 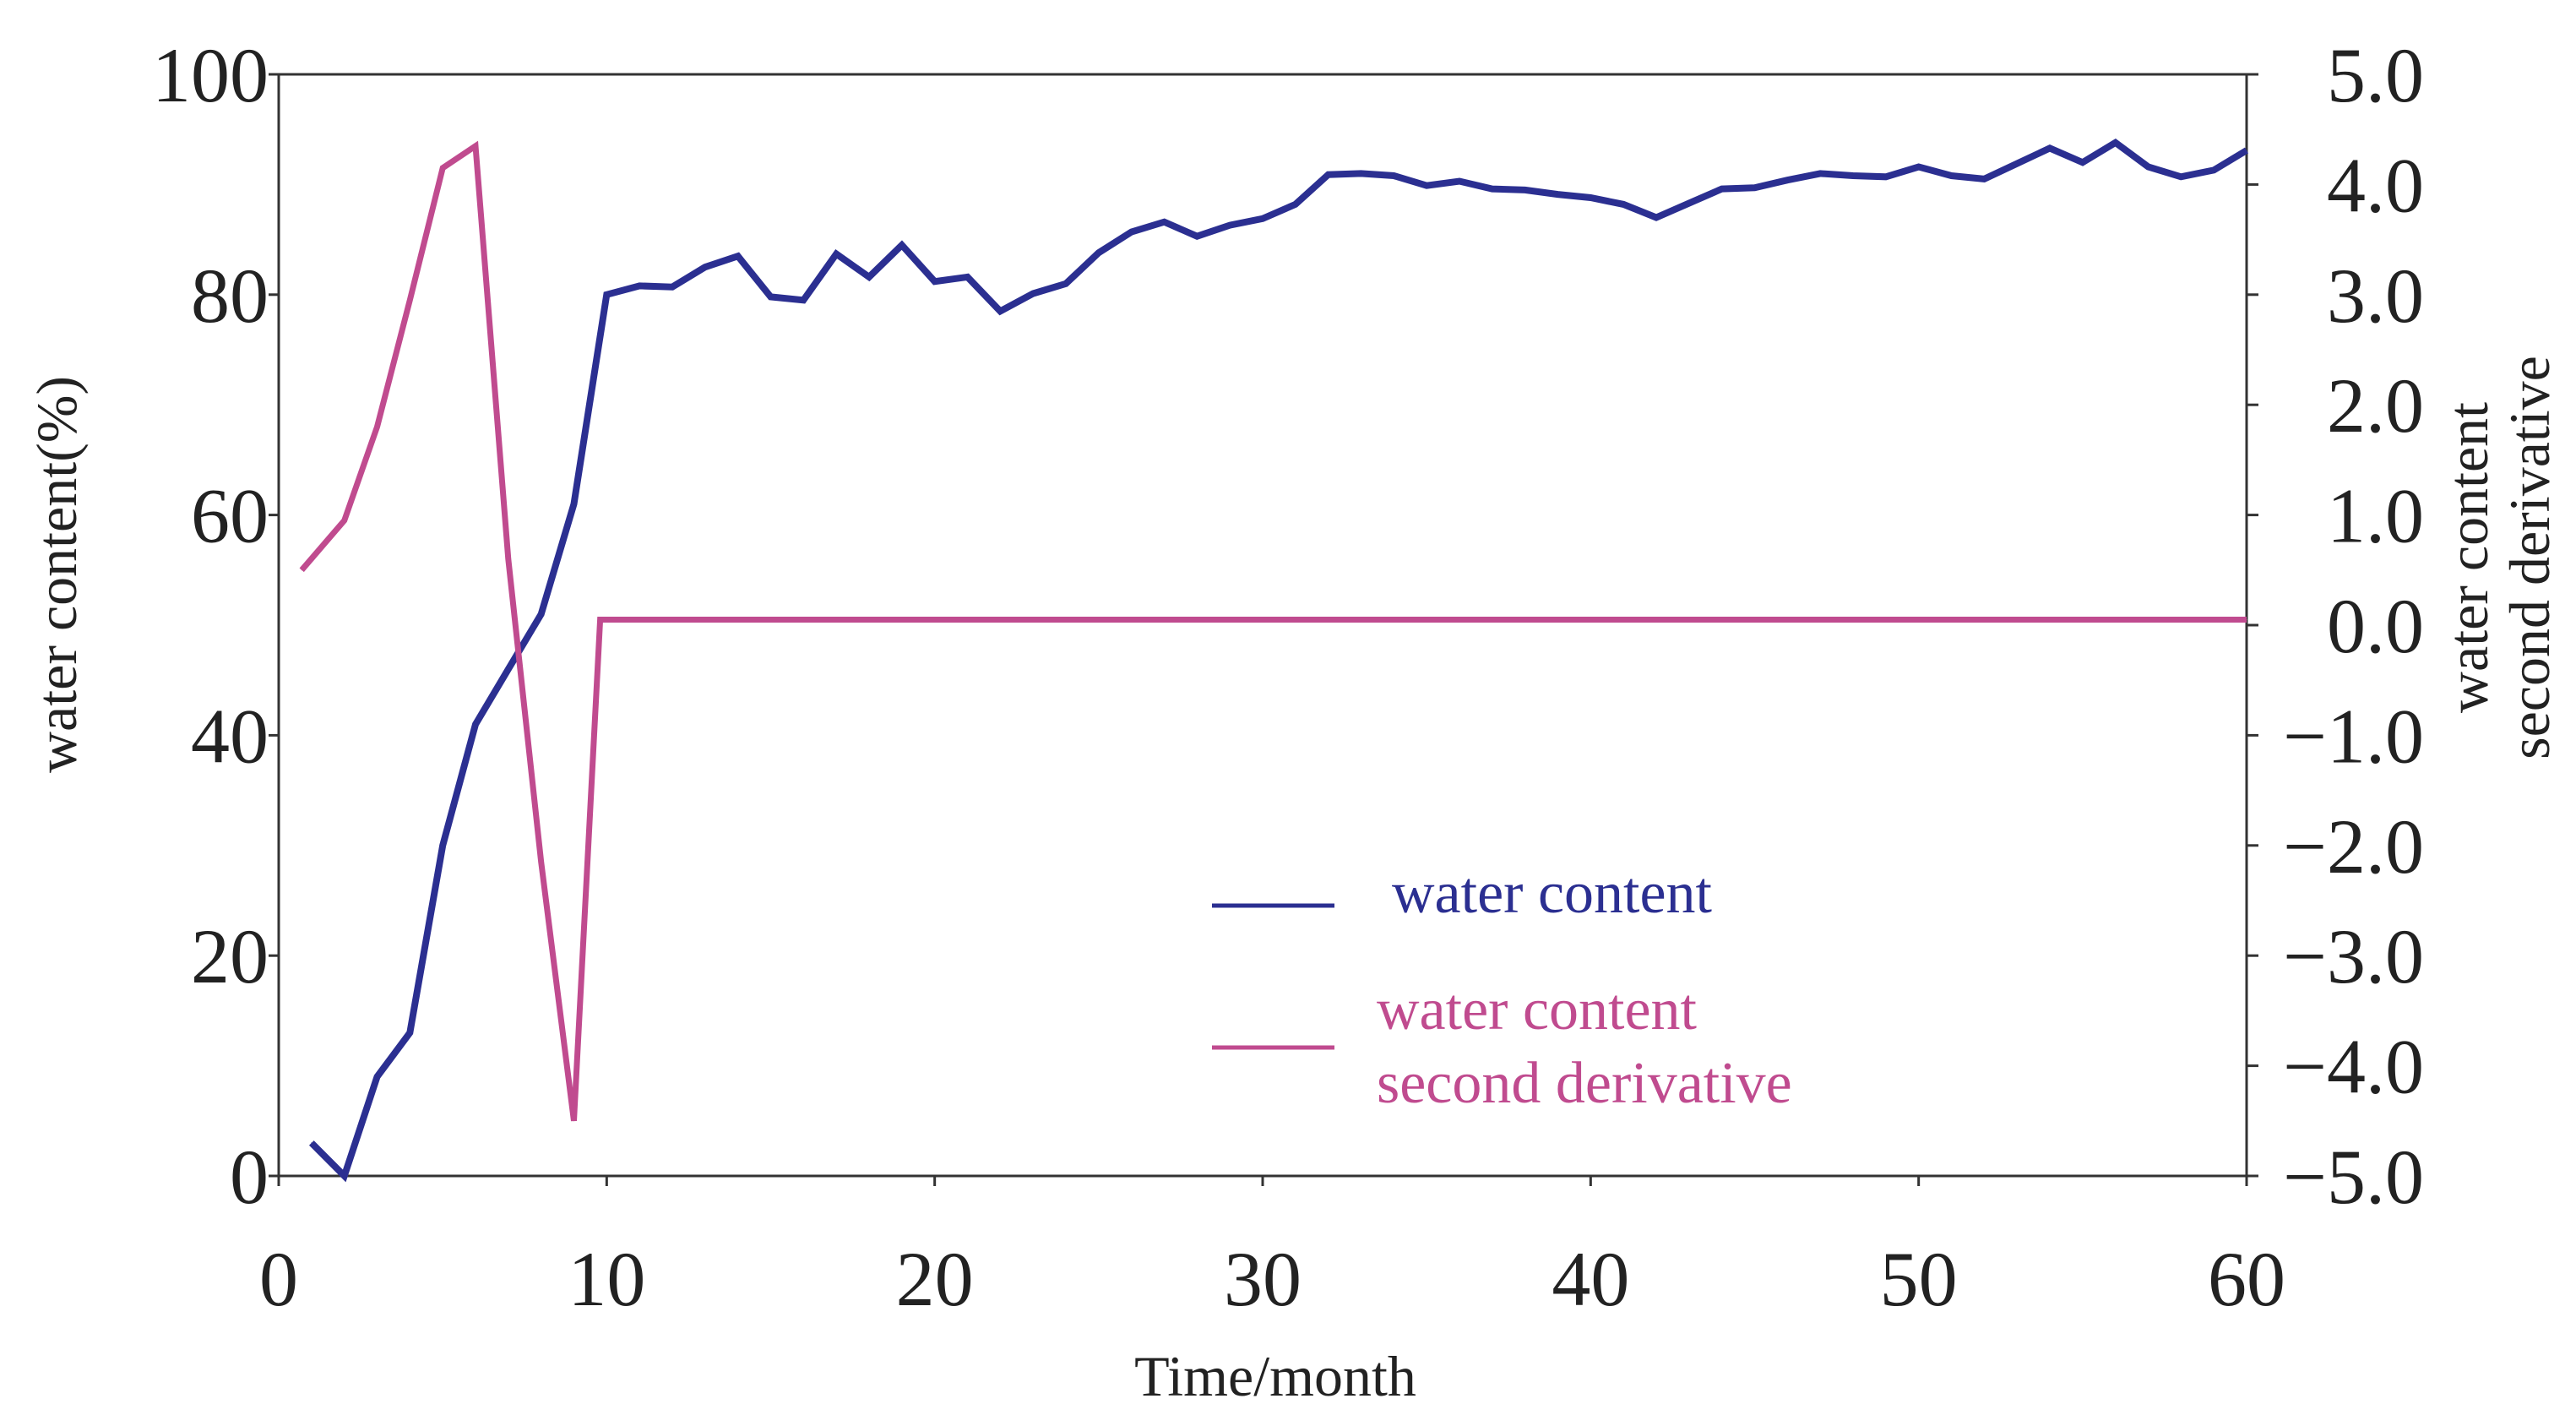 What do you see at coordinates (1537, 1009) in the screenshot?
I see `legend-label-second-derivative-line1: water content` at bounding box center [1537, 1009].